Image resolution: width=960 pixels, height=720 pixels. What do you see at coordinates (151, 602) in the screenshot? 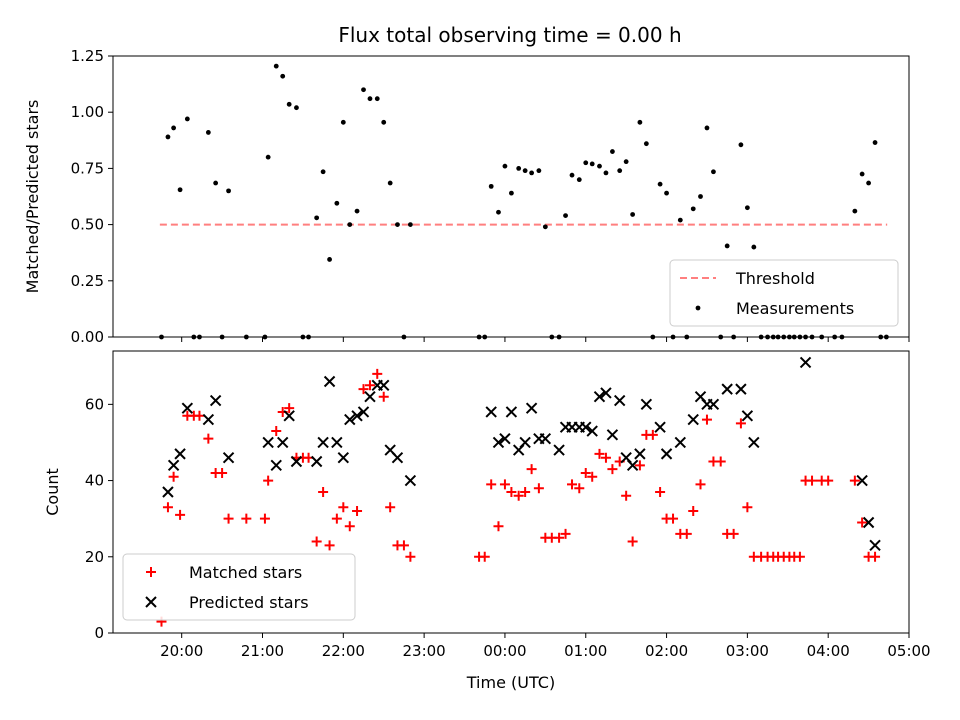
I see `legend-predicted-swatch` at bounding box center [151, 602].